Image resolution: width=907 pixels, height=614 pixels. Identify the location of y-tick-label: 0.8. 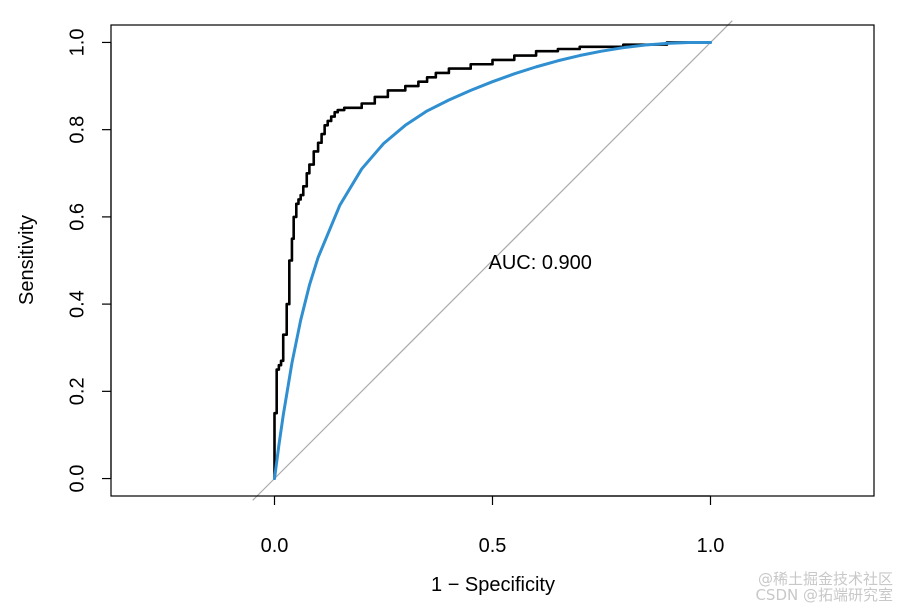
(77, 130).